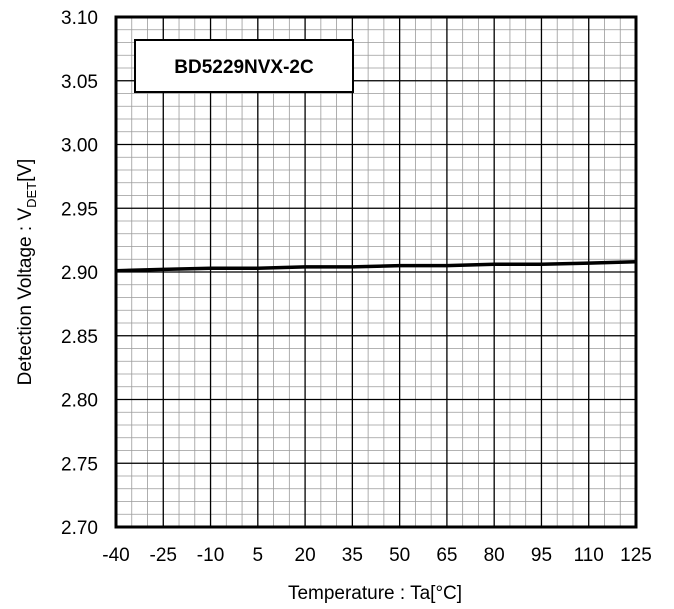  What do you see at coordinates (210, 555) in the screenshot?
I see `x-tick-label: -10` at bounding box center [210, 555].